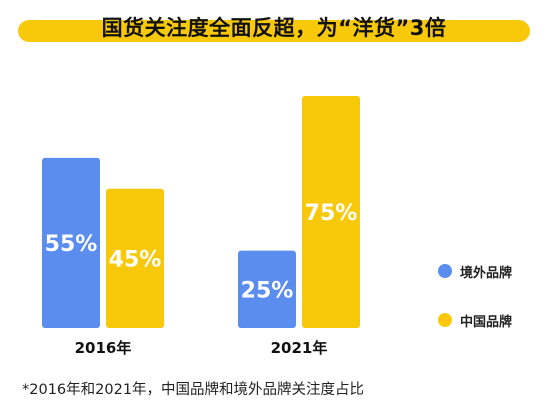  I want to click on legend-label-china: 中国品牌, so click(486, 322).